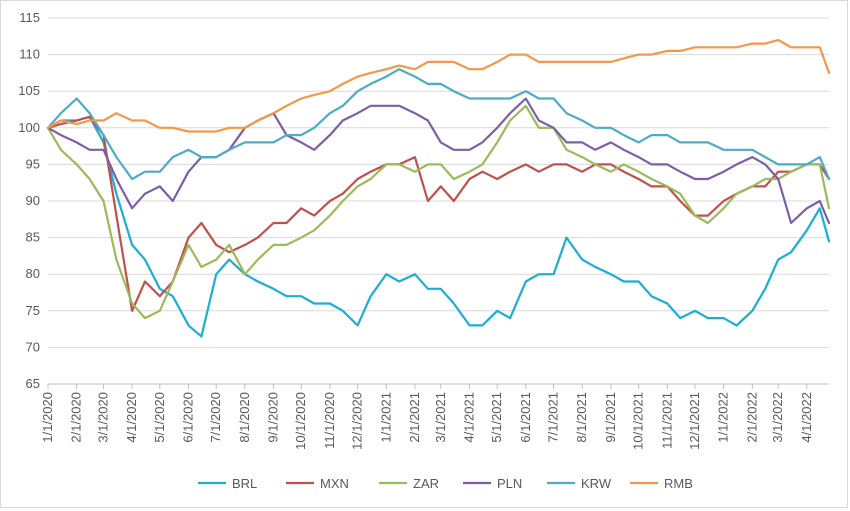 The width and height of the screenshot is (850, 511). I want to click on legend: BRL MXN ZAR PLN KRW RMB, so click(445, 483).